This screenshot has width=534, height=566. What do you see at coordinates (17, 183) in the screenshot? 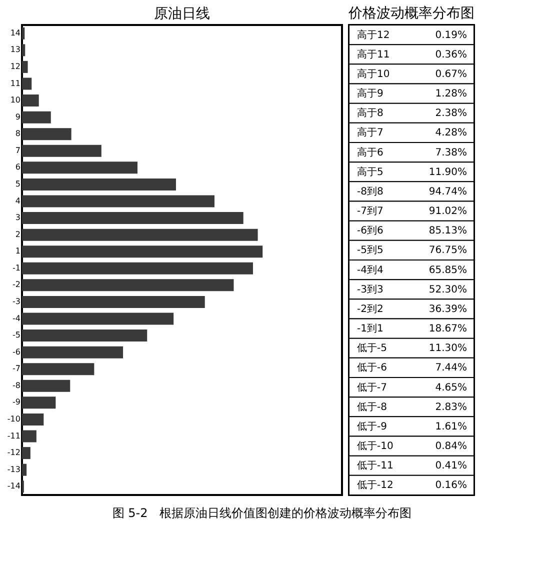
I see `y-tick-label: 5` at bounding box center [17, 183].